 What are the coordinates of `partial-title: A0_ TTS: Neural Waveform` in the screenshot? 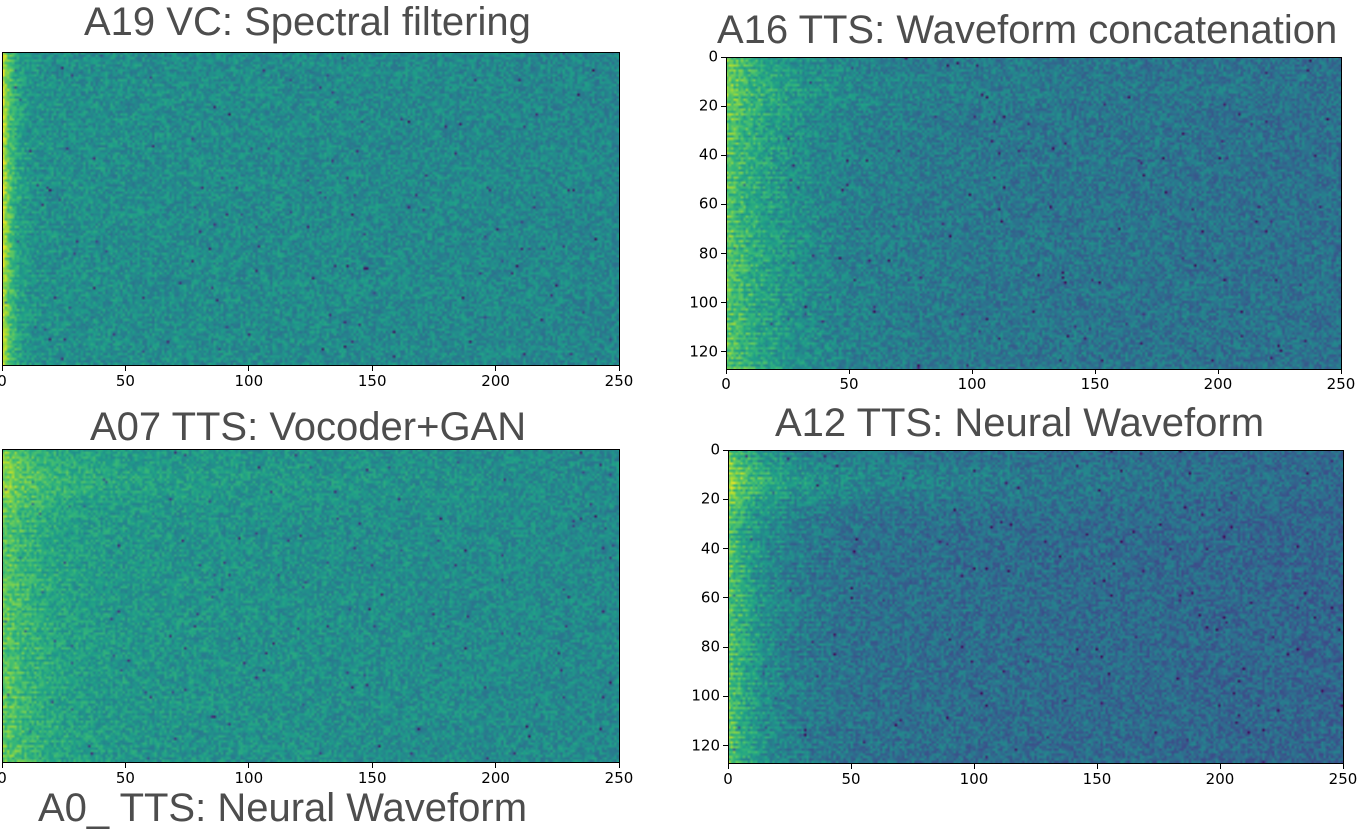 It's located at (283, 808).